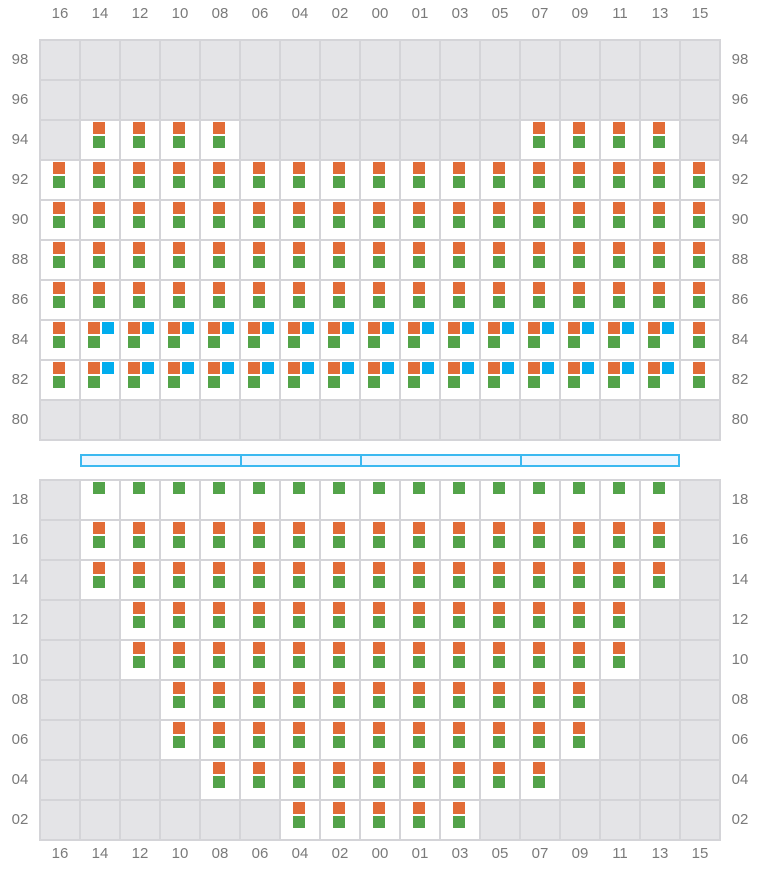 Image resolution: width=760 pixels, height=880 pixels. What do you see at coordinates (500, 13) in the screenshot?
I see `column-label: 05` at bounding box center [500, 13].